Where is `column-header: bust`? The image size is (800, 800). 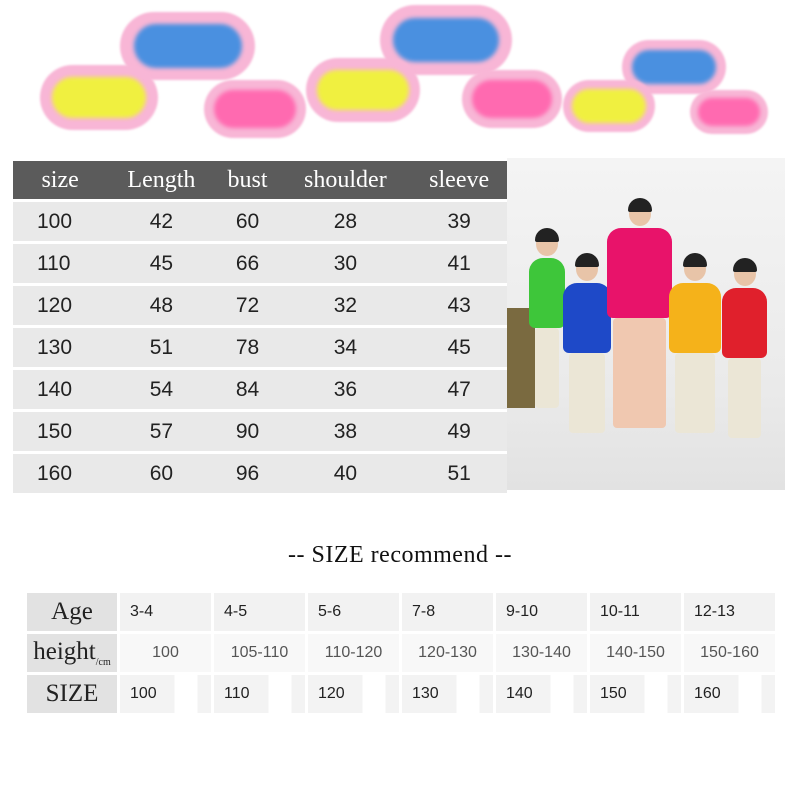 column-header: bust is located at coordinates (247, 180).